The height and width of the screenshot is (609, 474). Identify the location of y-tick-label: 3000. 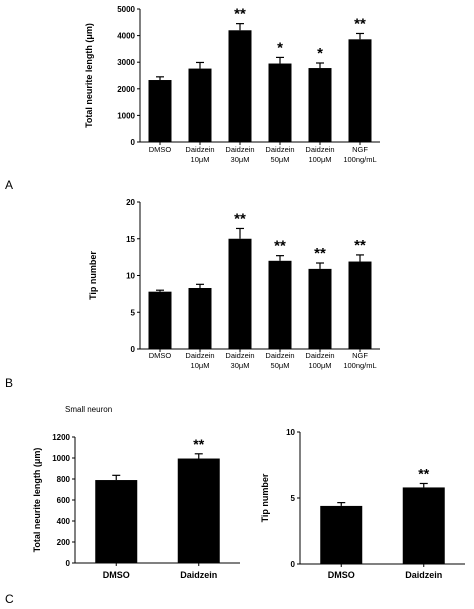
(126, 62).